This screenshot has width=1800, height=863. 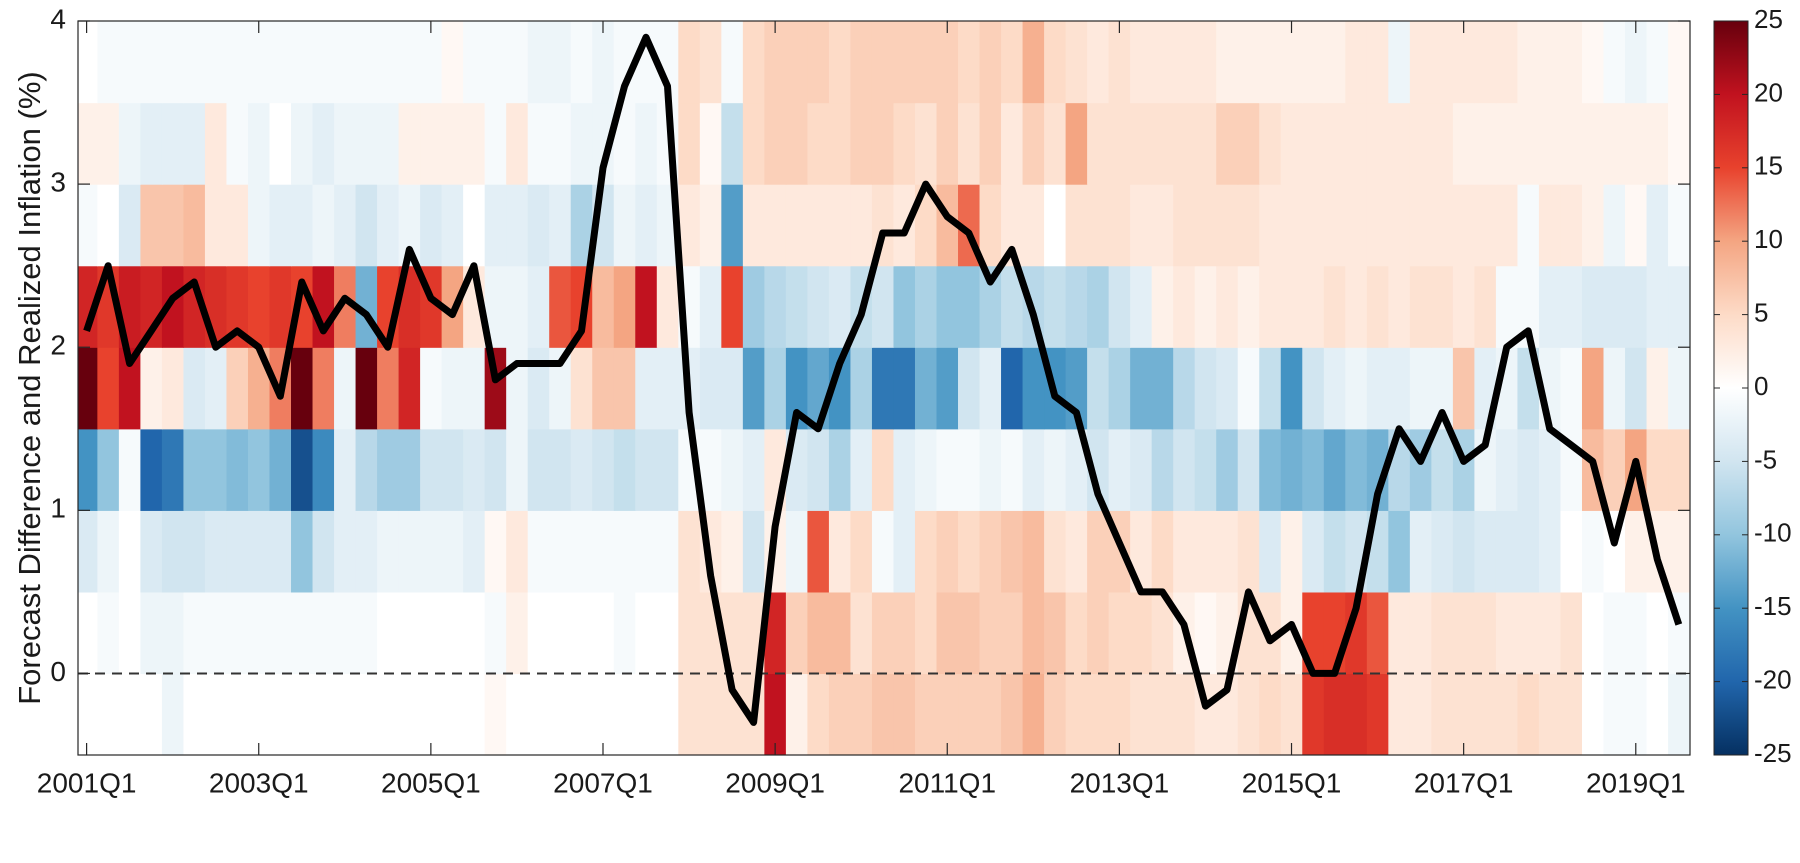 What do you see at coordinates (775, 782) in the screenshot?
I see `x-tick-label: 2009Q1` at bounding box center [775, 782].